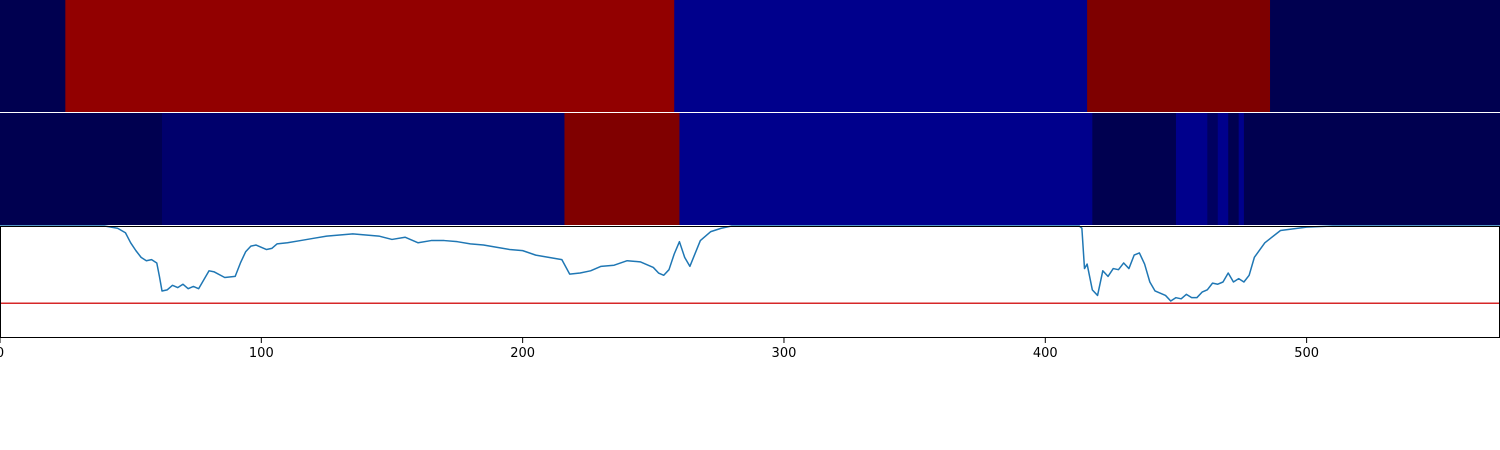  What do you see at coordinates (2, 353) in the screenshot?
I see `x-tick-label-0: 0` at bounding box center [2, 353].